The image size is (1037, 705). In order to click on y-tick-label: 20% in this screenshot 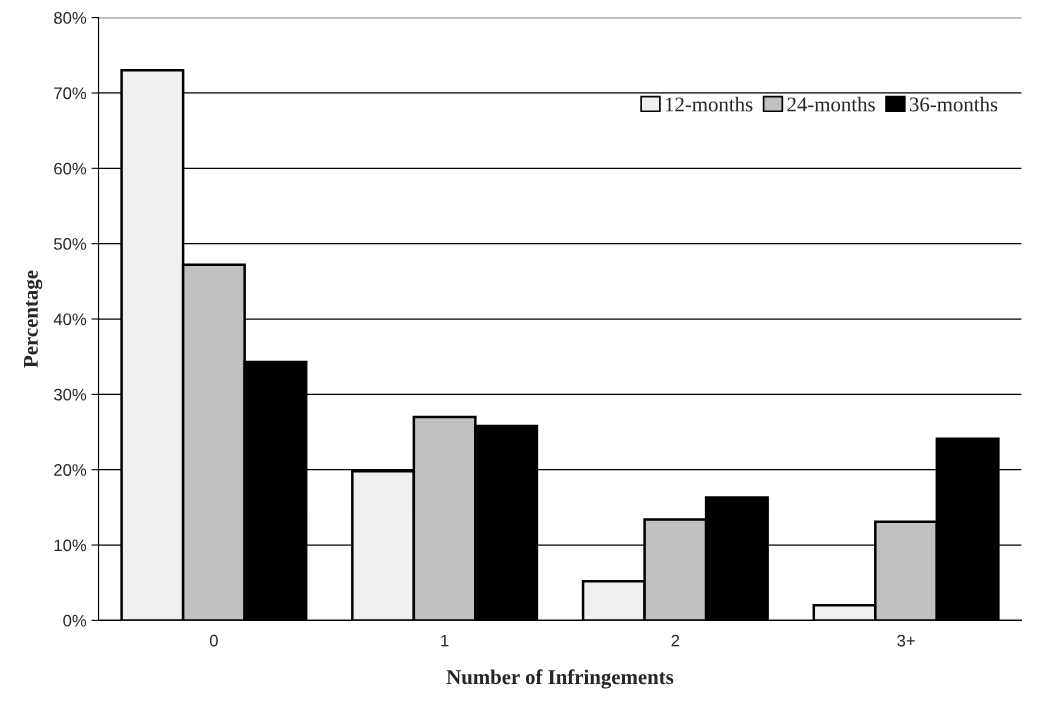, I will do `click(70, 470)`.